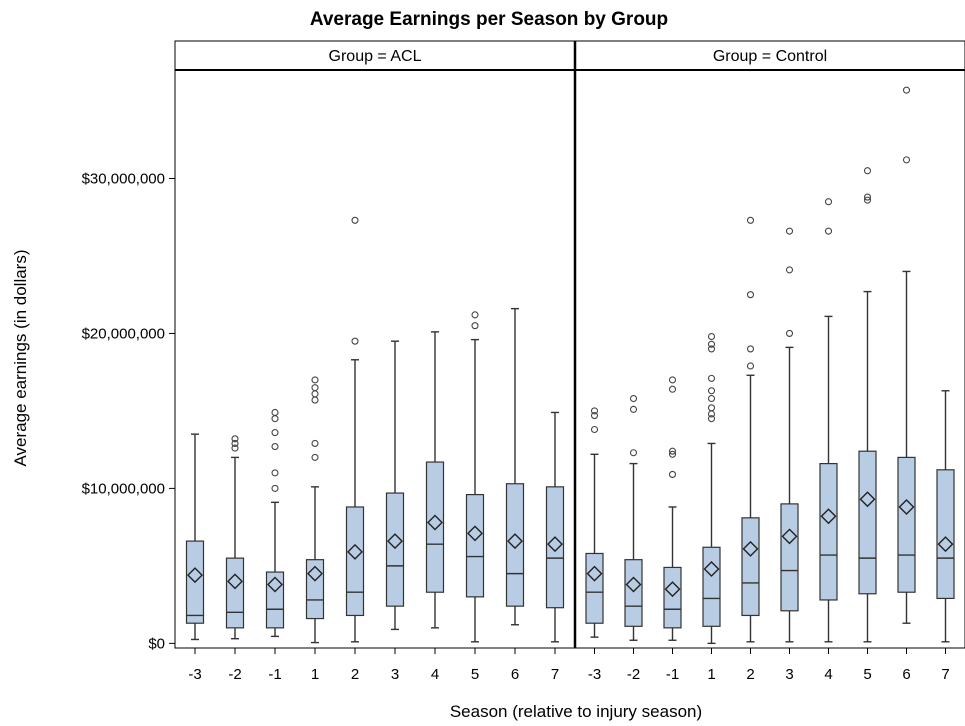  Describe the element at coordinates (395, 674) in the screenshot. I see `x-tick-label: 3` at that location.